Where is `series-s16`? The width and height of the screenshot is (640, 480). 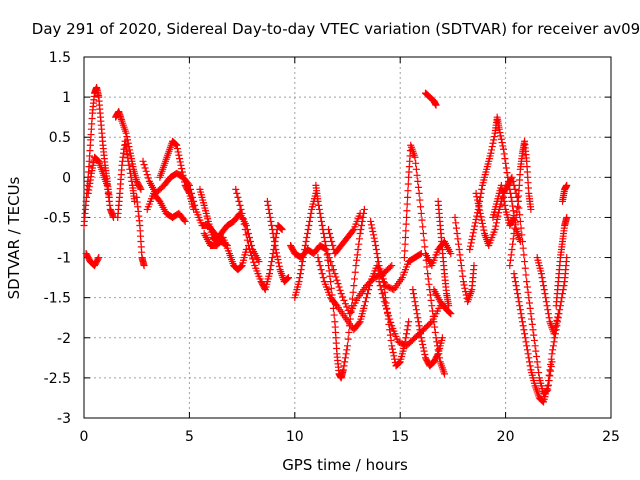 series-s16 is located at coordinates (340, 281).